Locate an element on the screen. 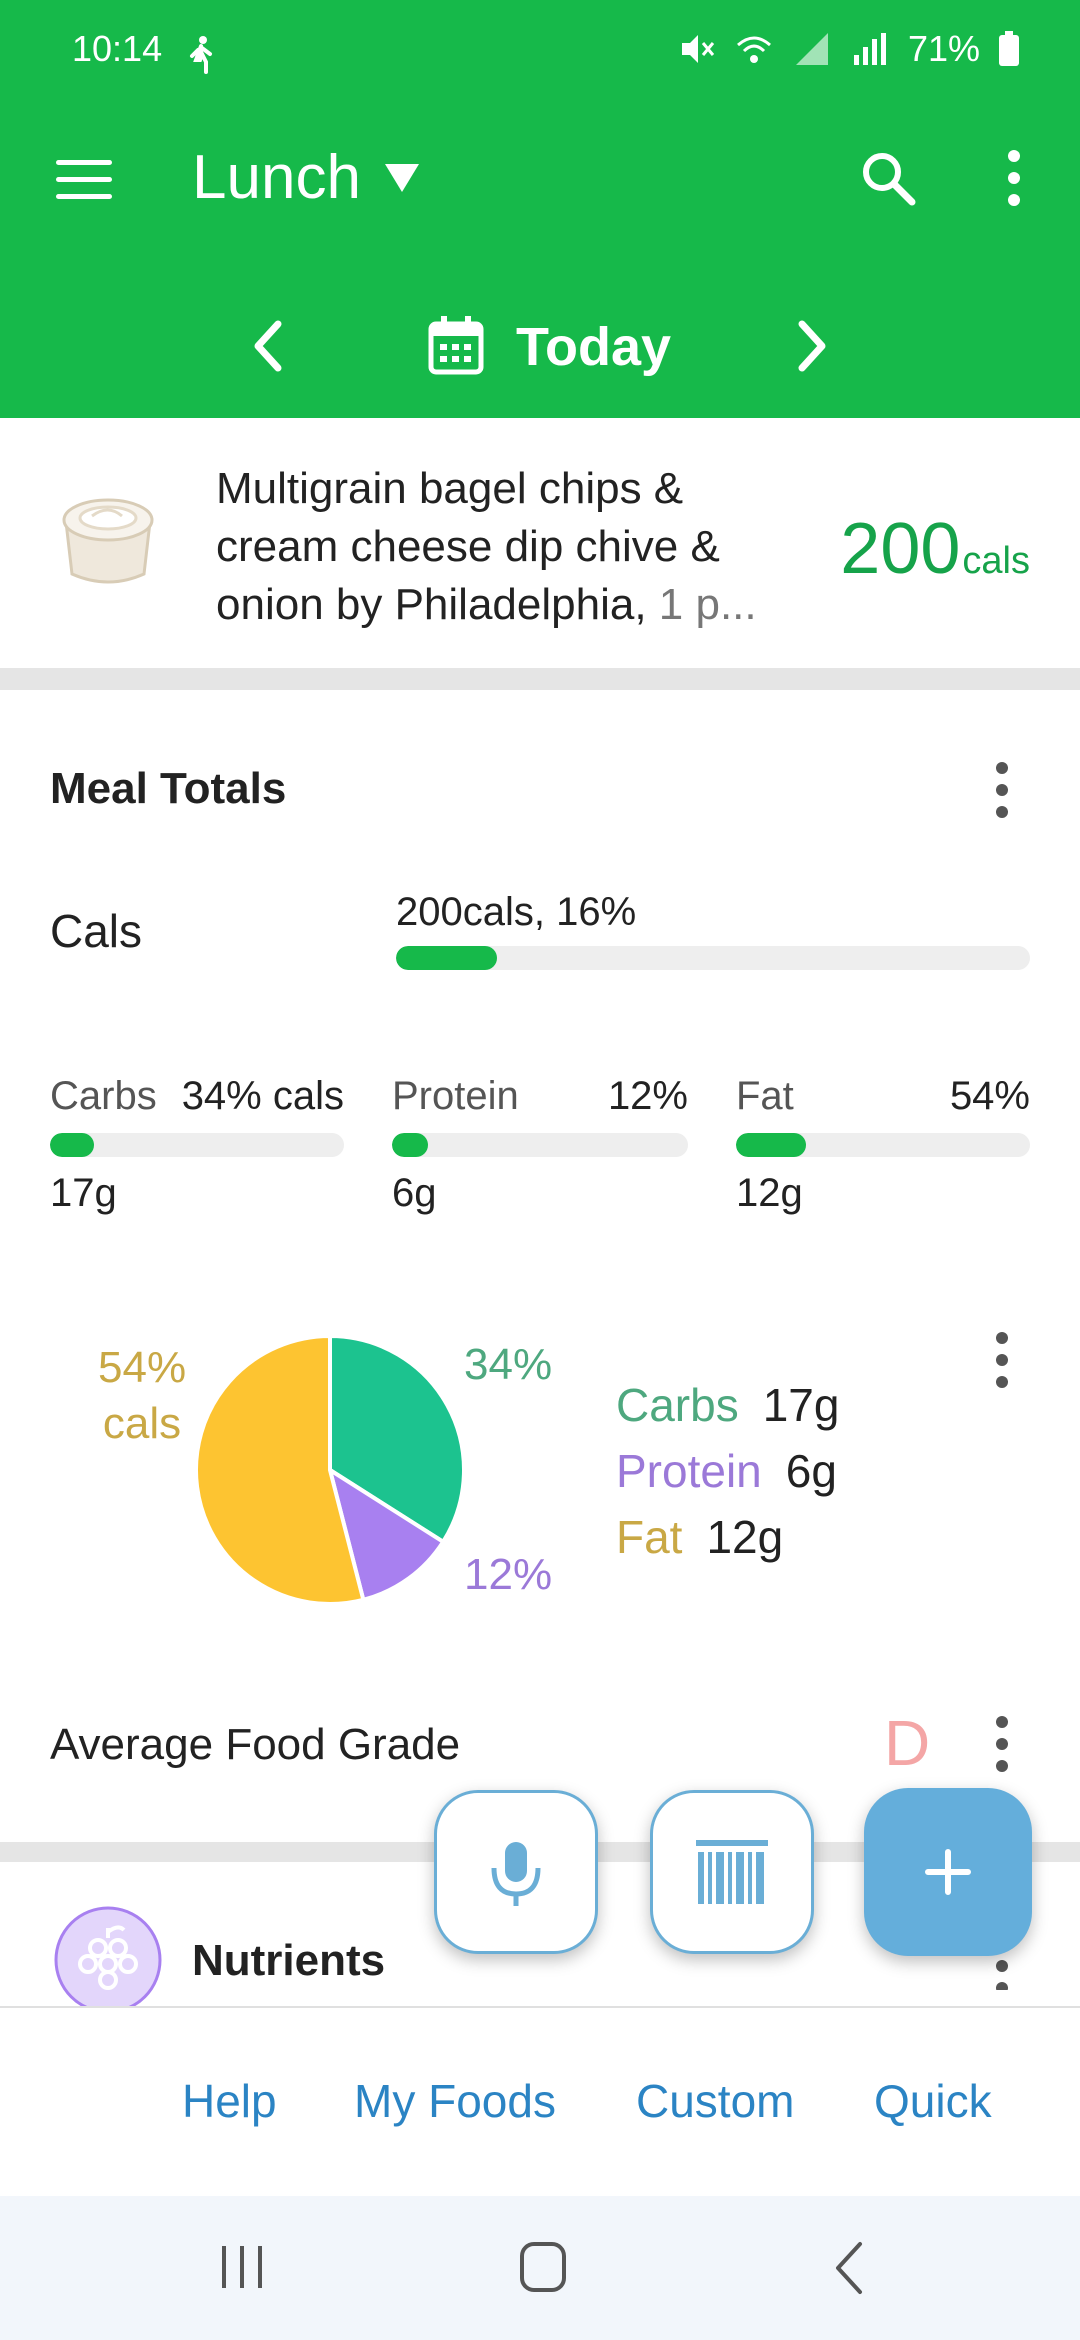 This screenshot has height=2340, width=1080. macro-protein-grams: 6g is located at coordinates (414, 1193).